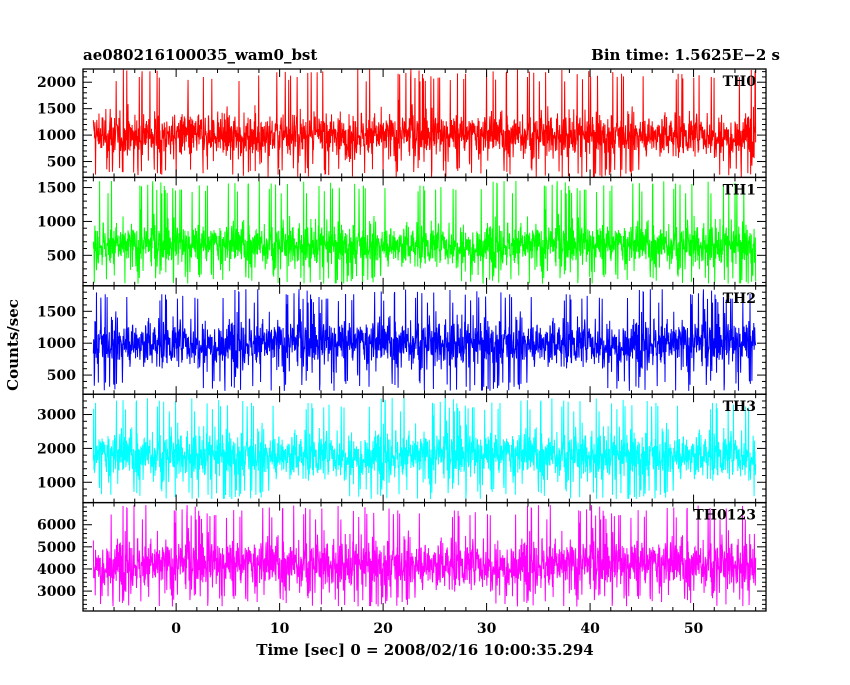  Describe the element at coordinates (424, 232) in the screenshot. I see `series-th1-trace` at that location.